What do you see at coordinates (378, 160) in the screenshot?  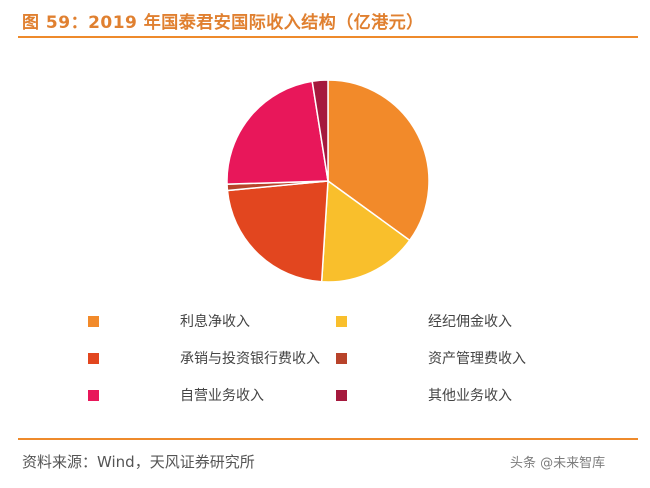 I see `pie-slice-interest` at bounding box center [378, 160].